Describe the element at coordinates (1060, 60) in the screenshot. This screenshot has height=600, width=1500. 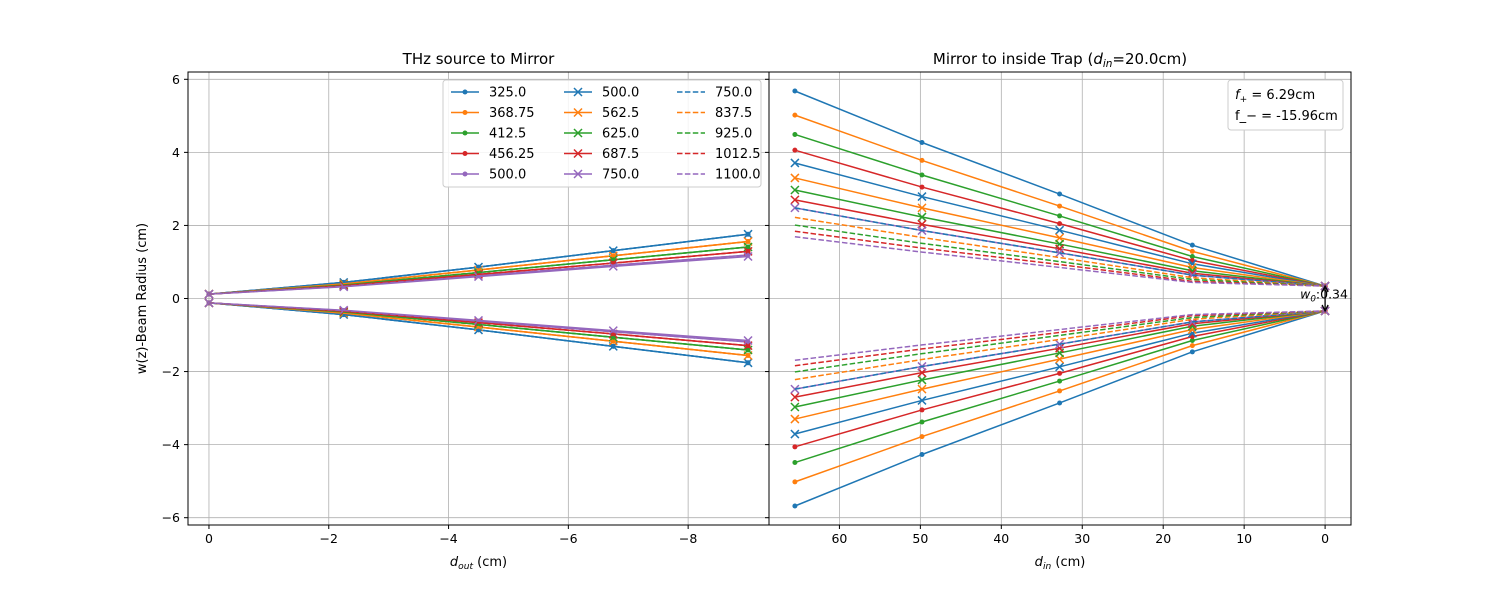
I see `chart-title: Mirror to inside Trap (din​=20.0cm)` at that location.